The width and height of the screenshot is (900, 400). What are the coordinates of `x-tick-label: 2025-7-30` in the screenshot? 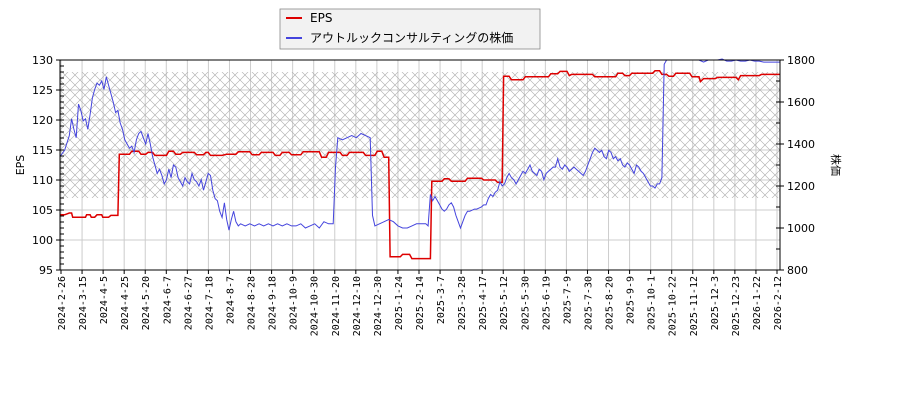 It's located at (588, 303).